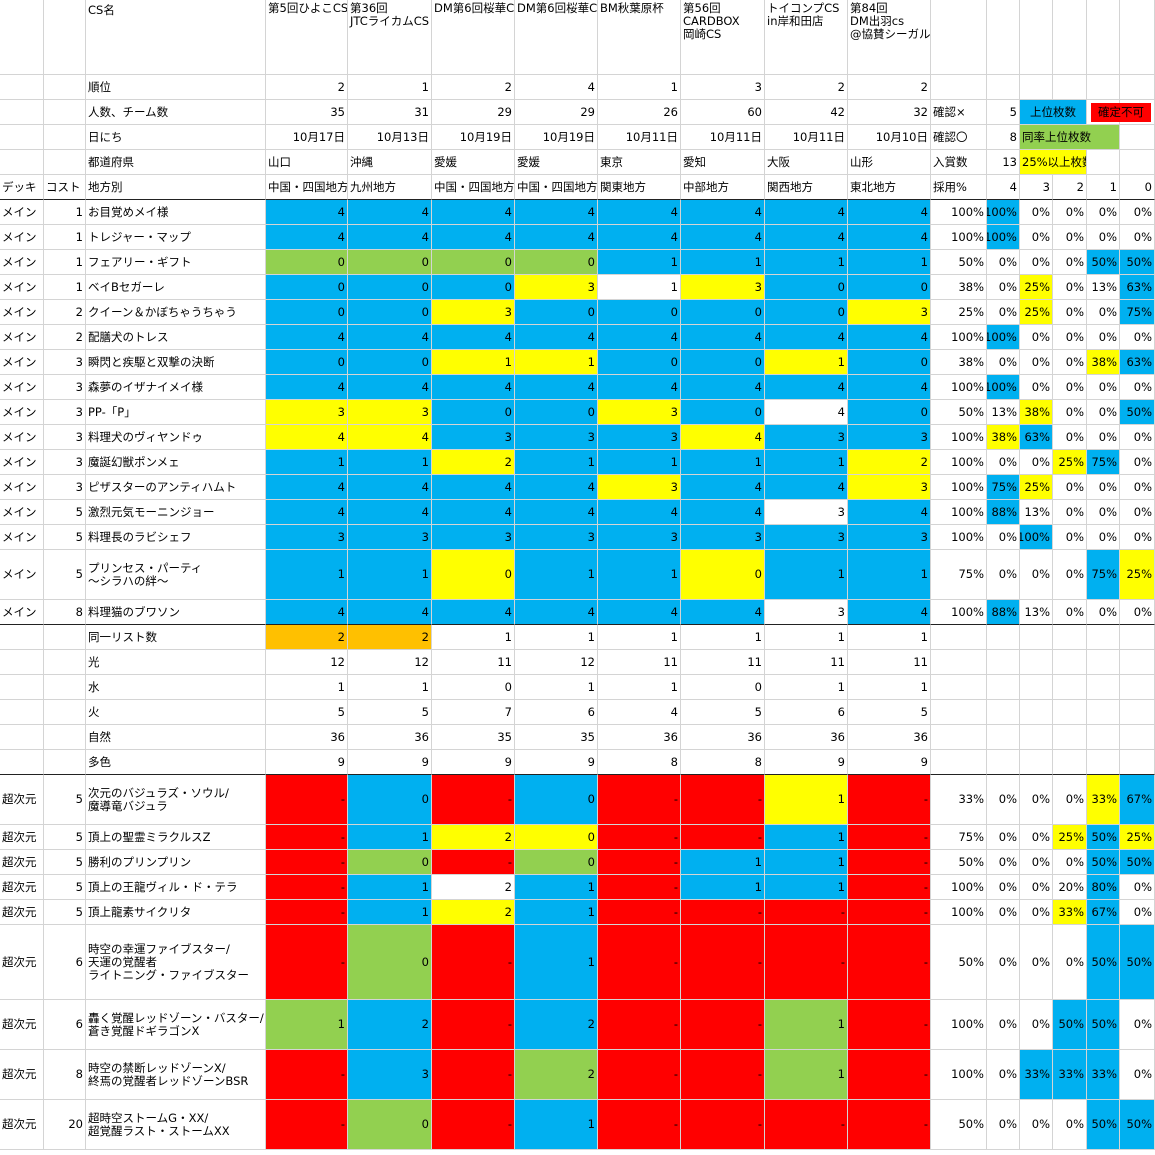 Image resolution: width=1155 pixels, height=1155 pixels. What do you see at coordinates (65, 1075) in the screenshot?
I see `card-cost: 8` at bounding box center [65, 1075].